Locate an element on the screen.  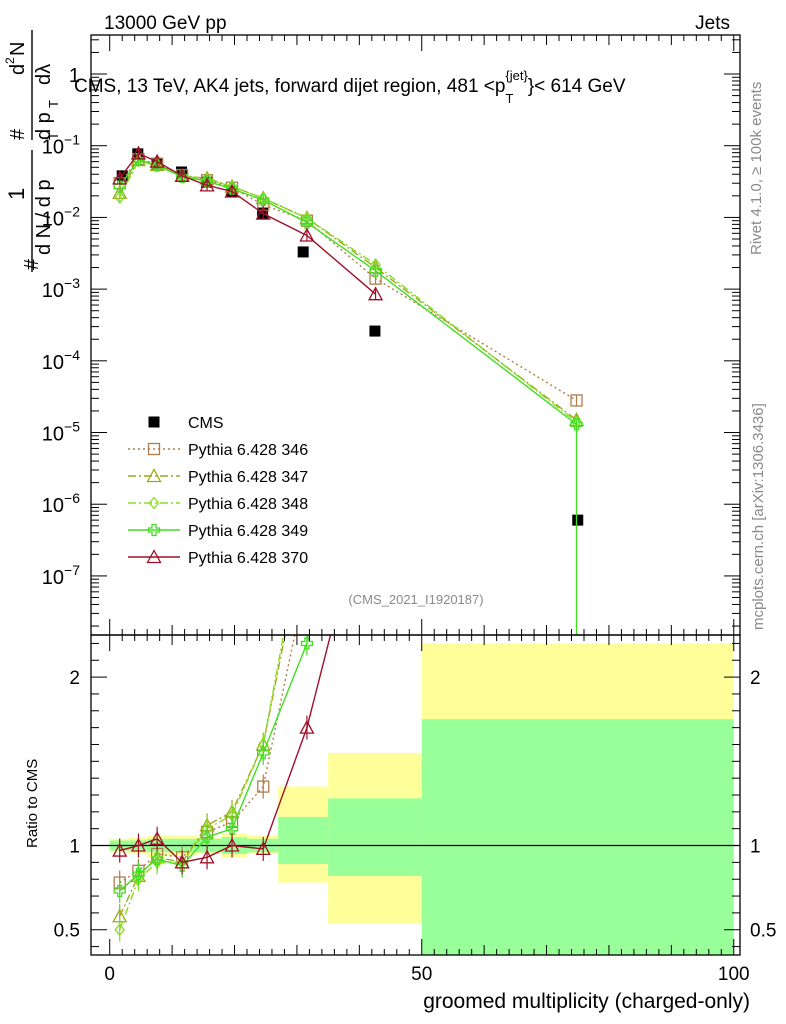
legend-label: Pythia 6.428 347 is located at coordinates (248, 477).